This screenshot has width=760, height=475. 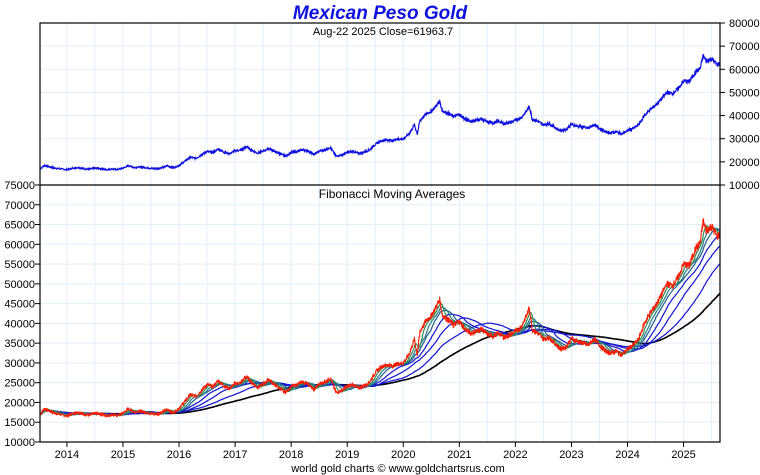 What do you see at coordinates (19, 226) in the screenshot?
I see `y-tick-label: 65000` at bounding box center [19, 226].